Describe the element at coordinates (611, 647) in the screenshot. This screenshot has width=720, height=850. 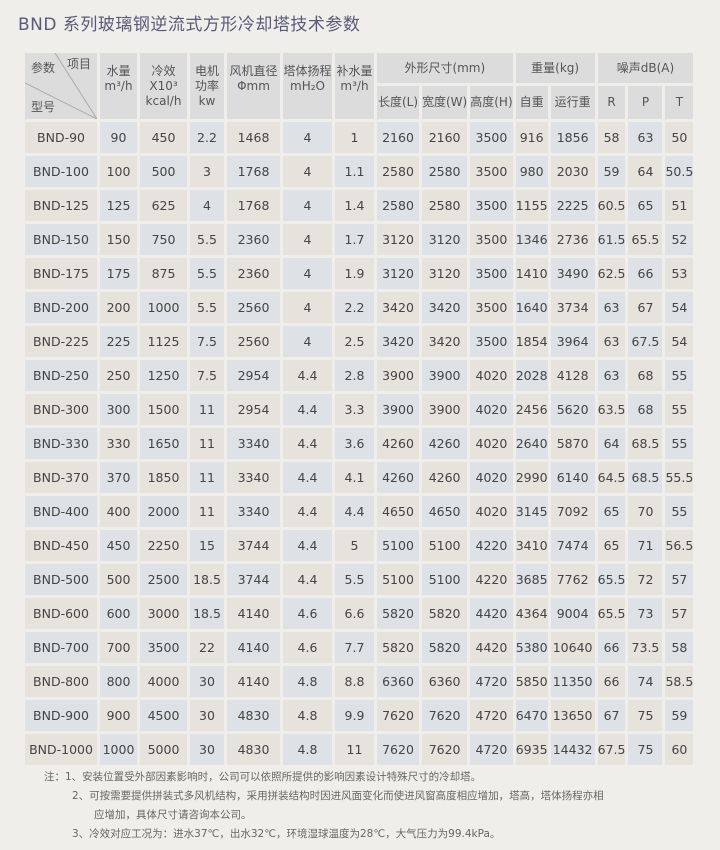
I see `value-cell: 66` at that location.